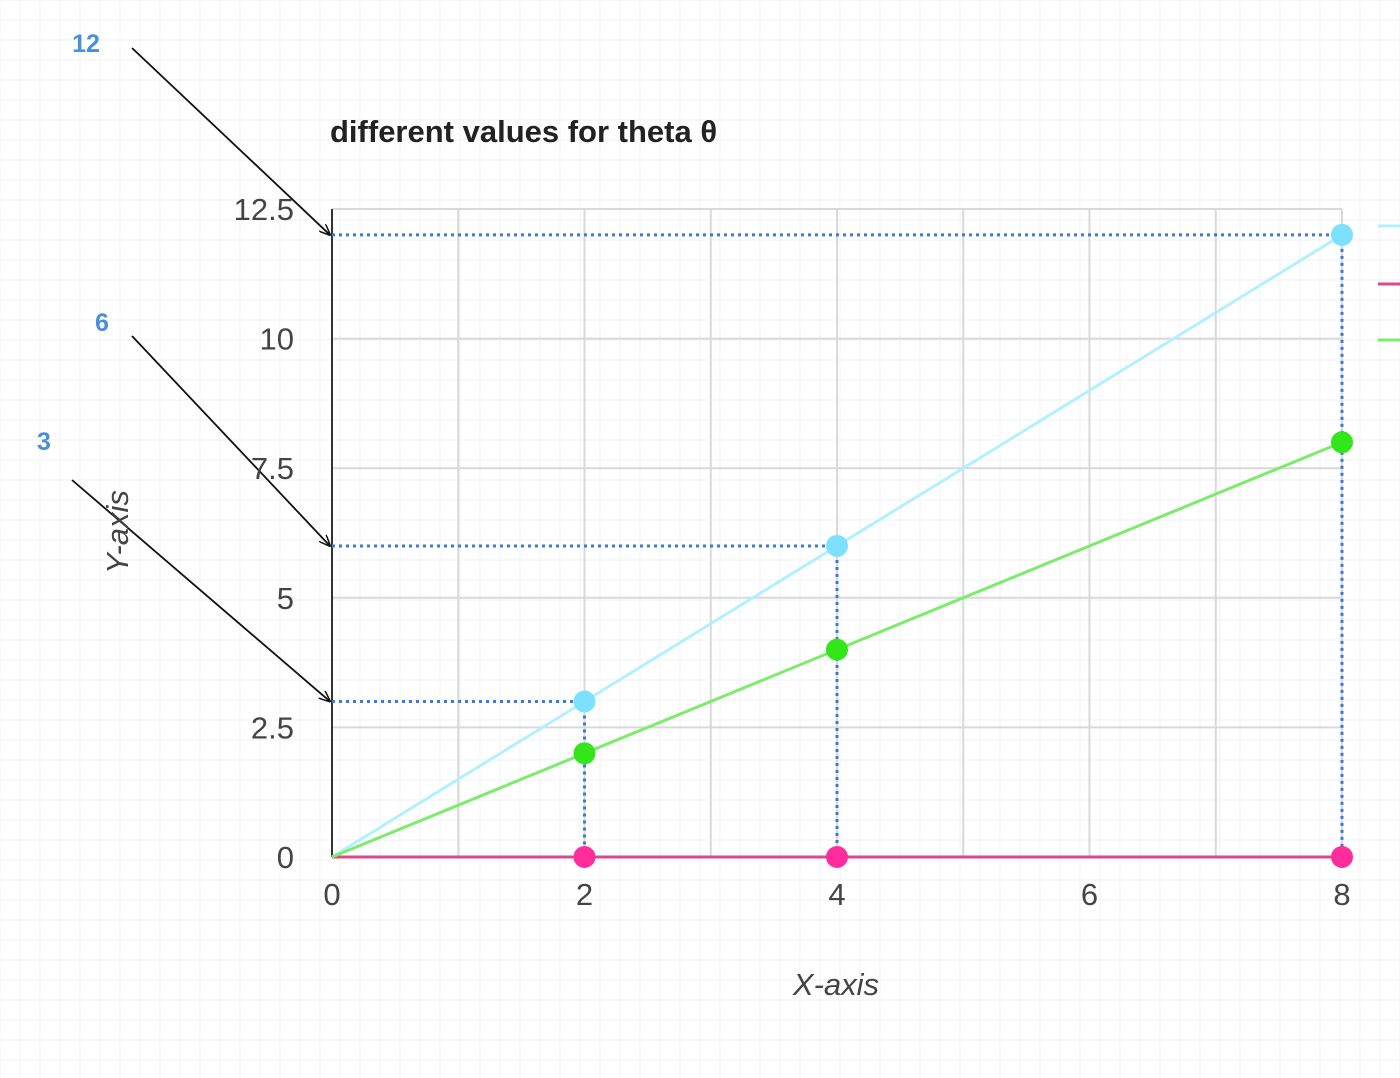 The height and width of the screenshot is (1078, 1400). Describe the element at coordinates (836, 894) in the screenshot. I see `x-tick-label: 4` at that location.